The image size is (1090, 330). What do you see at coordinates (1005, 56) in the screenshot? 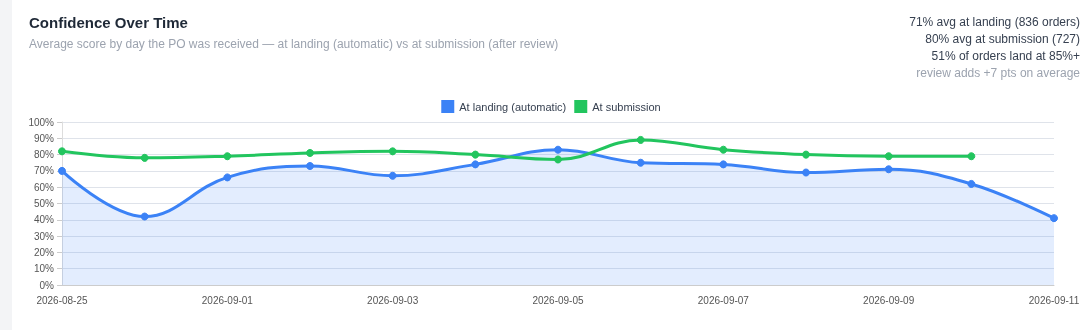
I see `text: 51% of orders land at 85%+` at bounding box center [1005, 56].